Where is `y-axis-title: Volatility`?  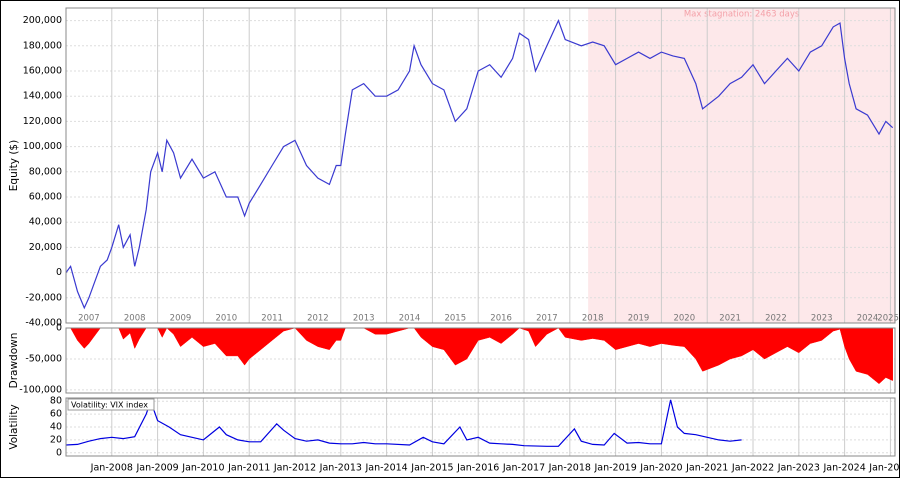 y-axis-title: Volatility is located at coordinates (14, 426).